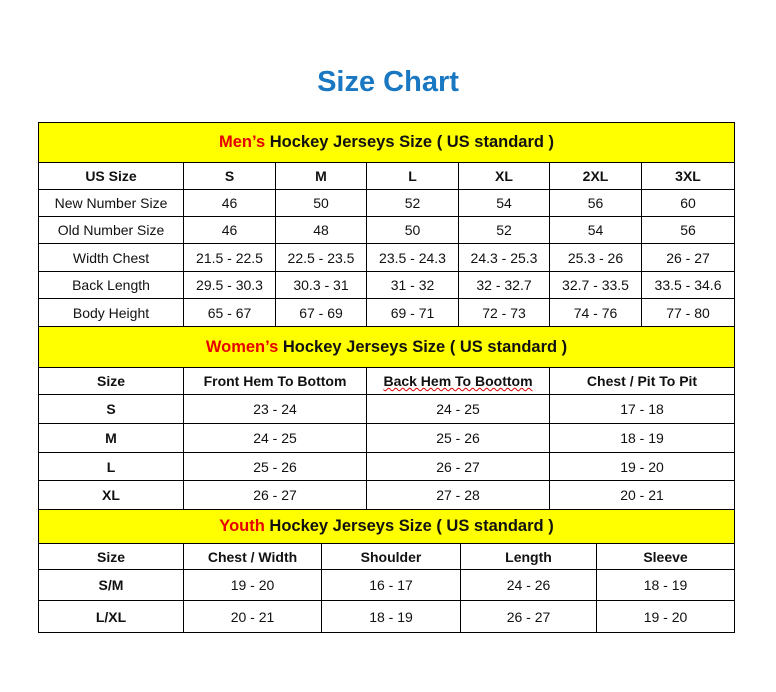 Image resolution: width=776 pixels, height=692 pixels. I want to click on header-cell: 3XL, so click(688, 176).